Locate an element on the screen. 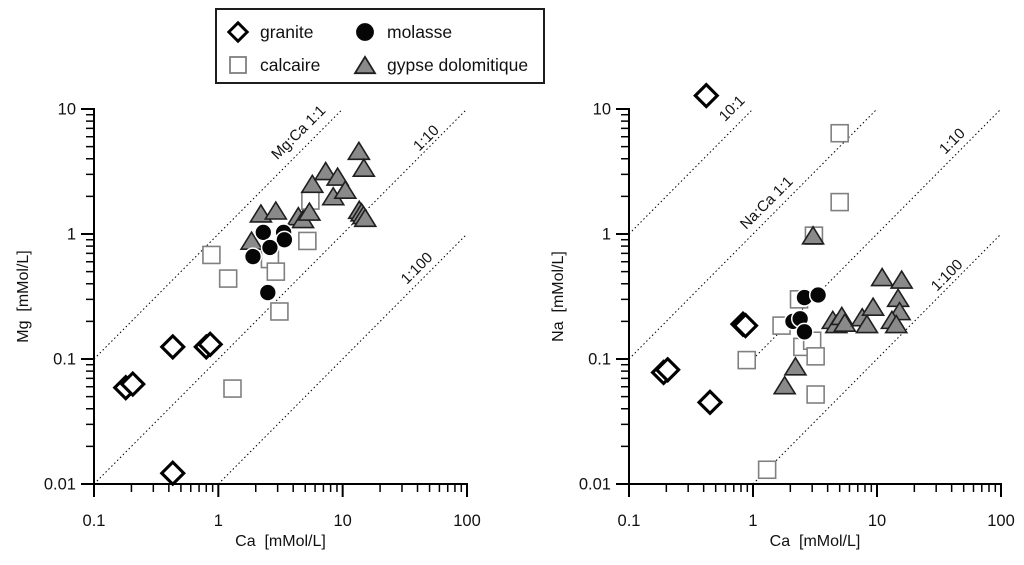  legend-label-gypse: gypse dolomitique is located at coordinates (458, 64).